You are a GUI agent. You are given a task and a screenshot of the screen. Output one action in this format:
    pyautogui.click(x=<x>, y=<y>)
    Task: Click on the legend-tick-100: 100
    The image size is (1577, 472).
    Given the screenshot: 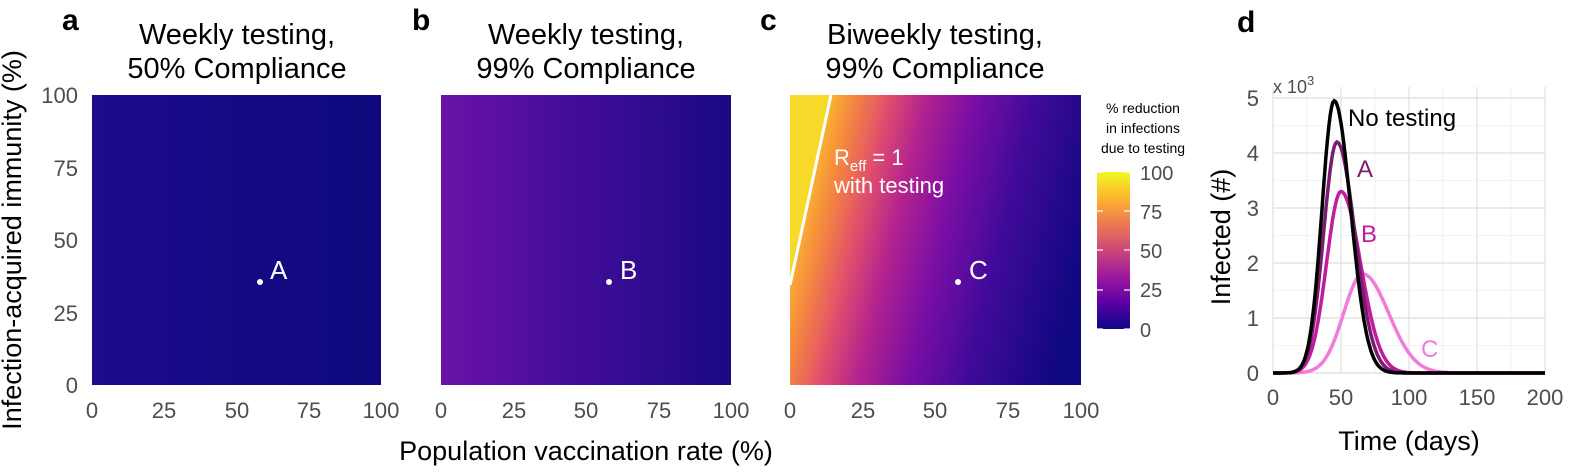 What is the action you would take?
    pyautogui.click(x=1156, y=174)
    